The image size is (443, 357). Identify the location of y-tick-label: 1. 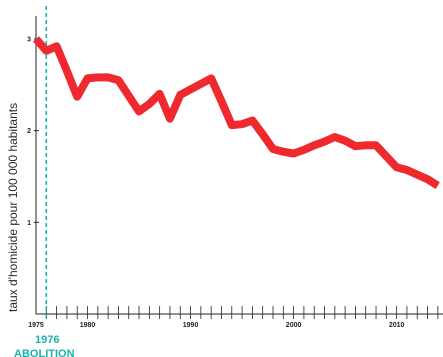
(29, 223).